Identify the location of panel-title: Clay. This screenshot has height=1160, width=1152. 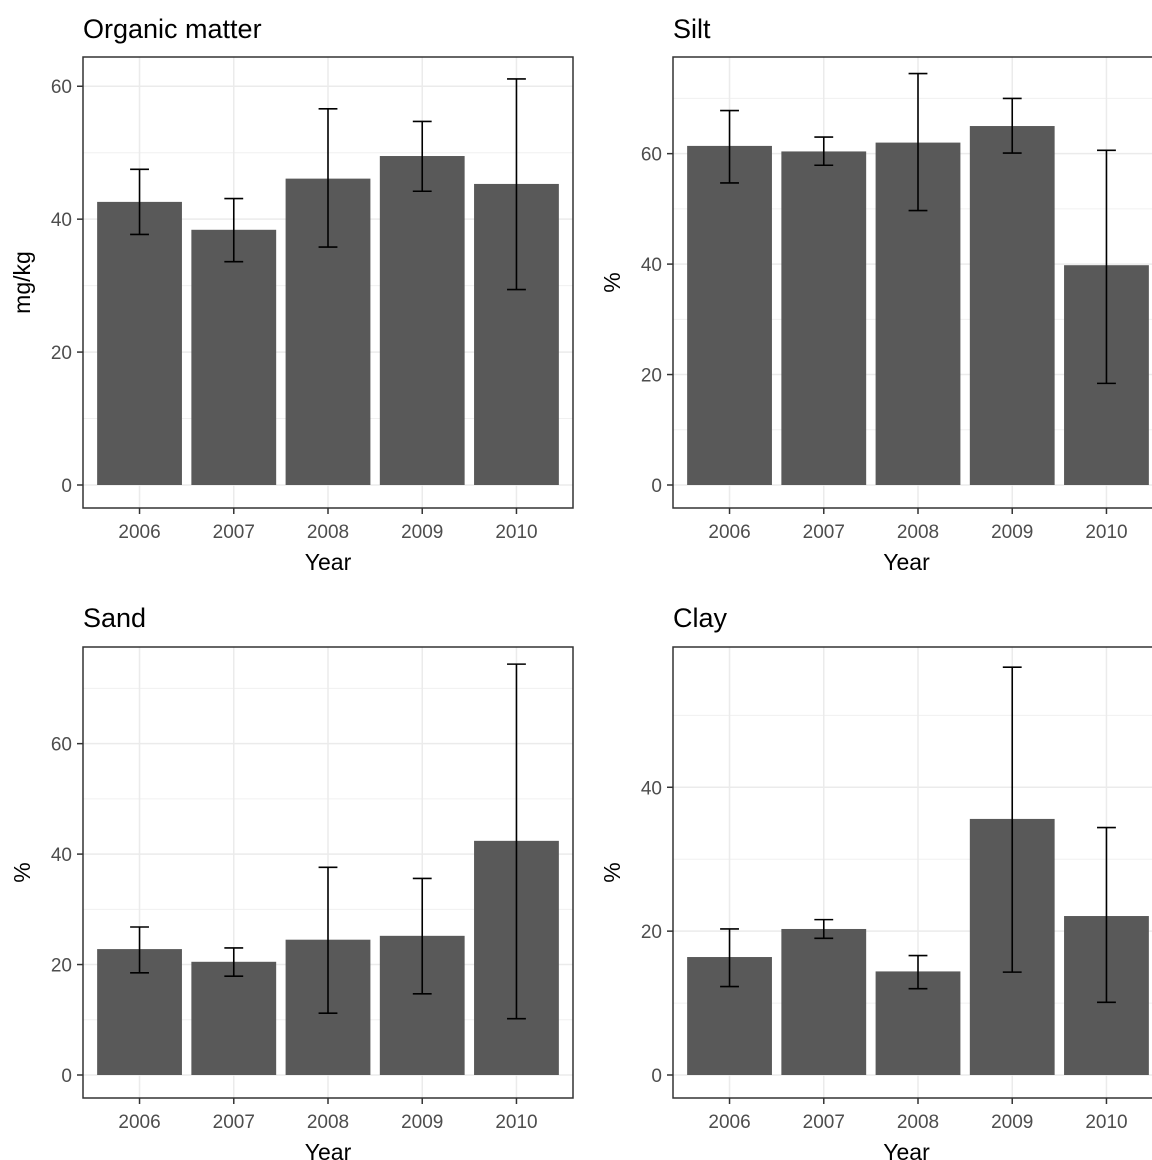
(700, 618).